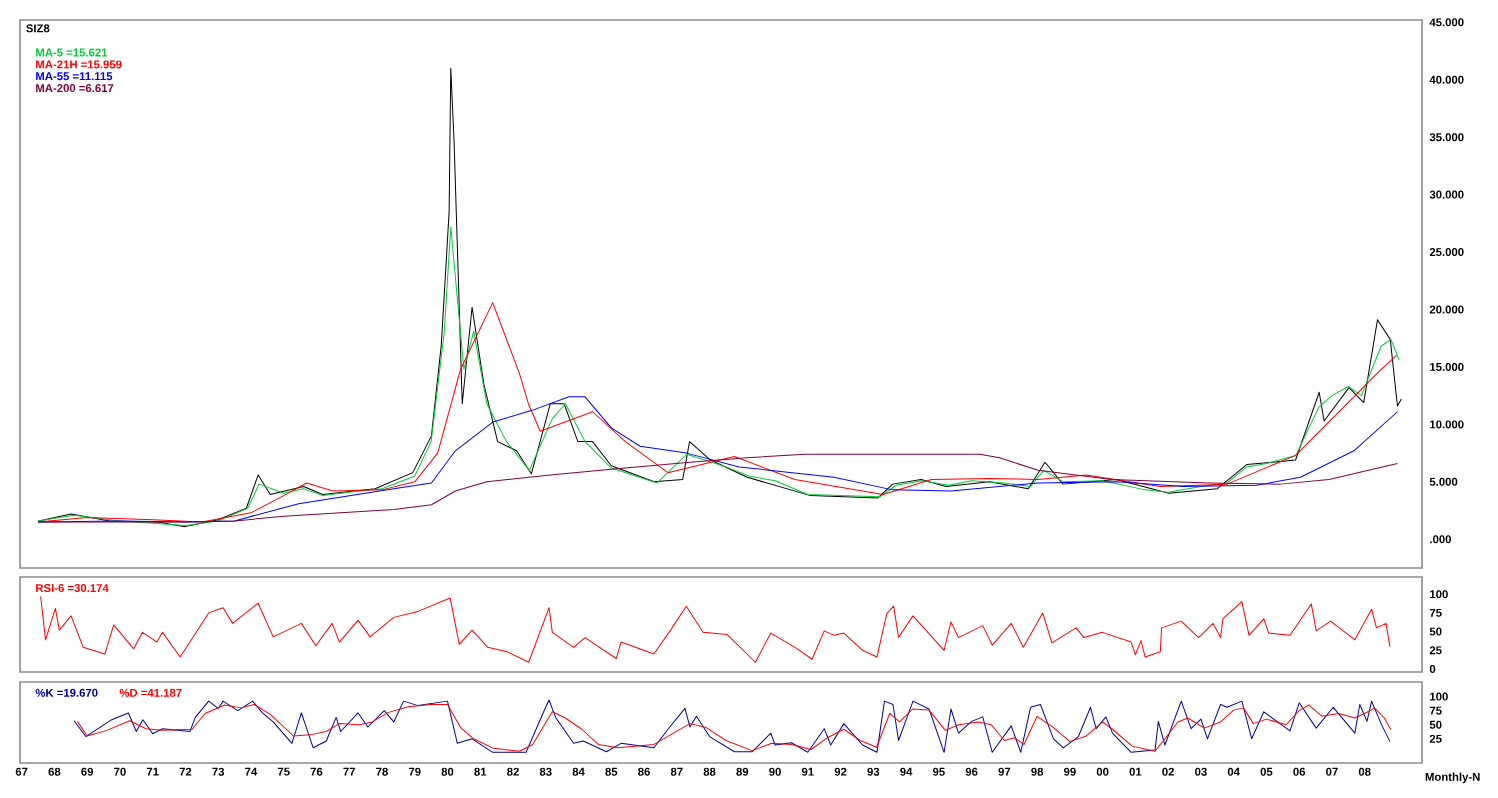  I want to click on y-tick-label: 5.000, so click(1443, 481).